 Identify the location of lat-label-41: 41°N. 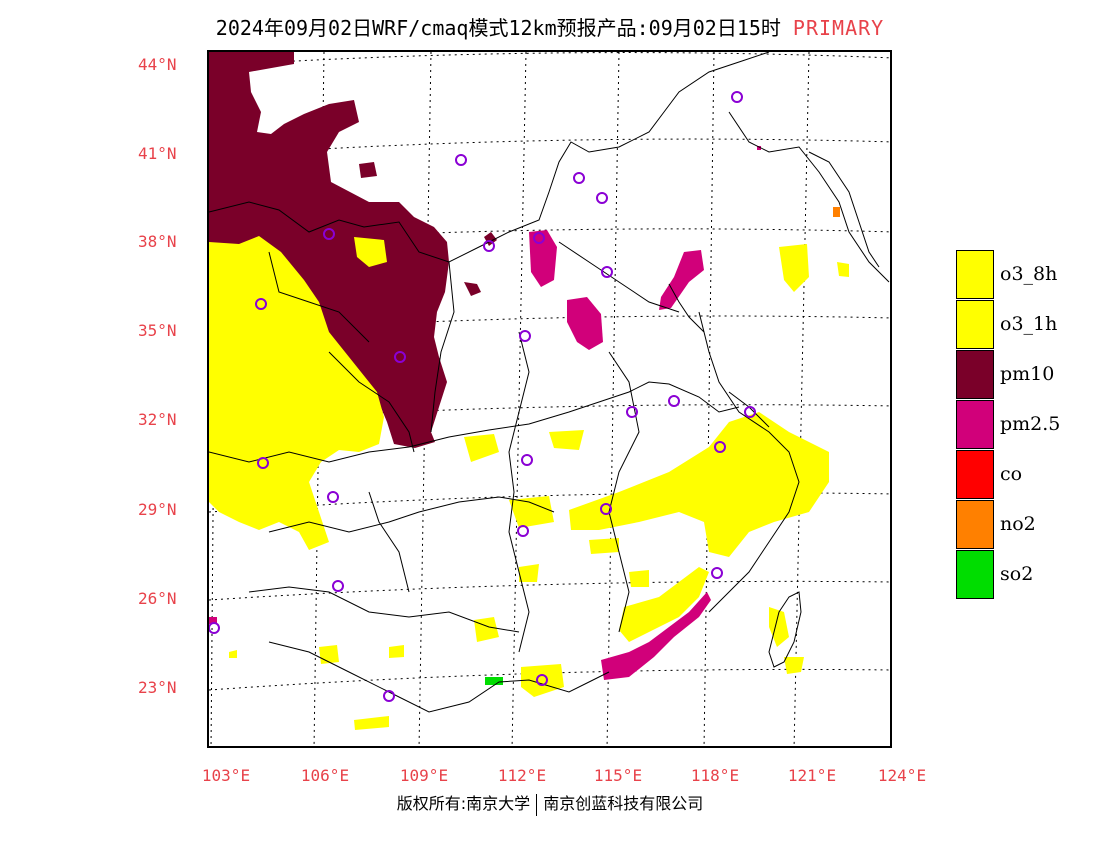
(157, 153).